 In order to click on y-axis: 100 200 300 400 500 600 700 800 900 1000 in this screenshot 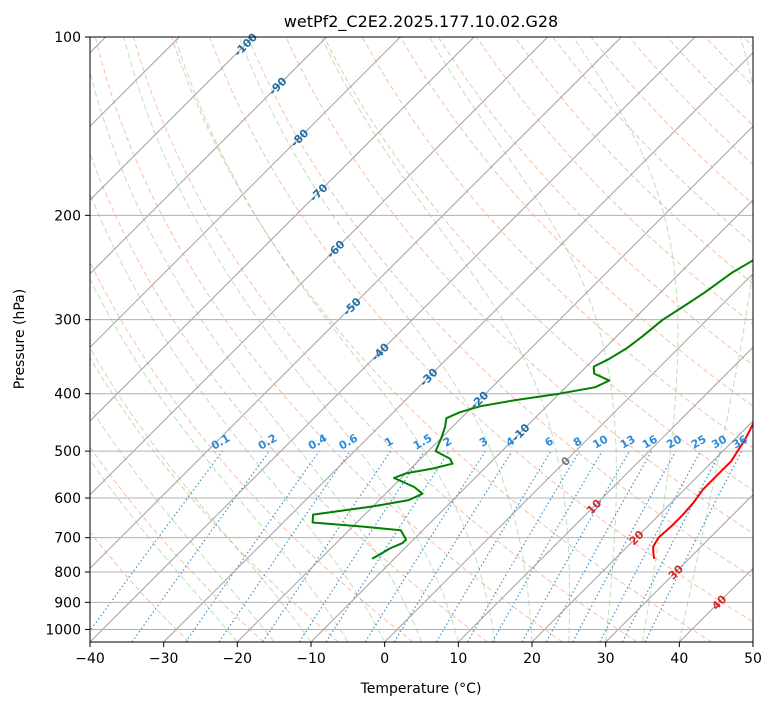, I will do `click(67, 334)`.